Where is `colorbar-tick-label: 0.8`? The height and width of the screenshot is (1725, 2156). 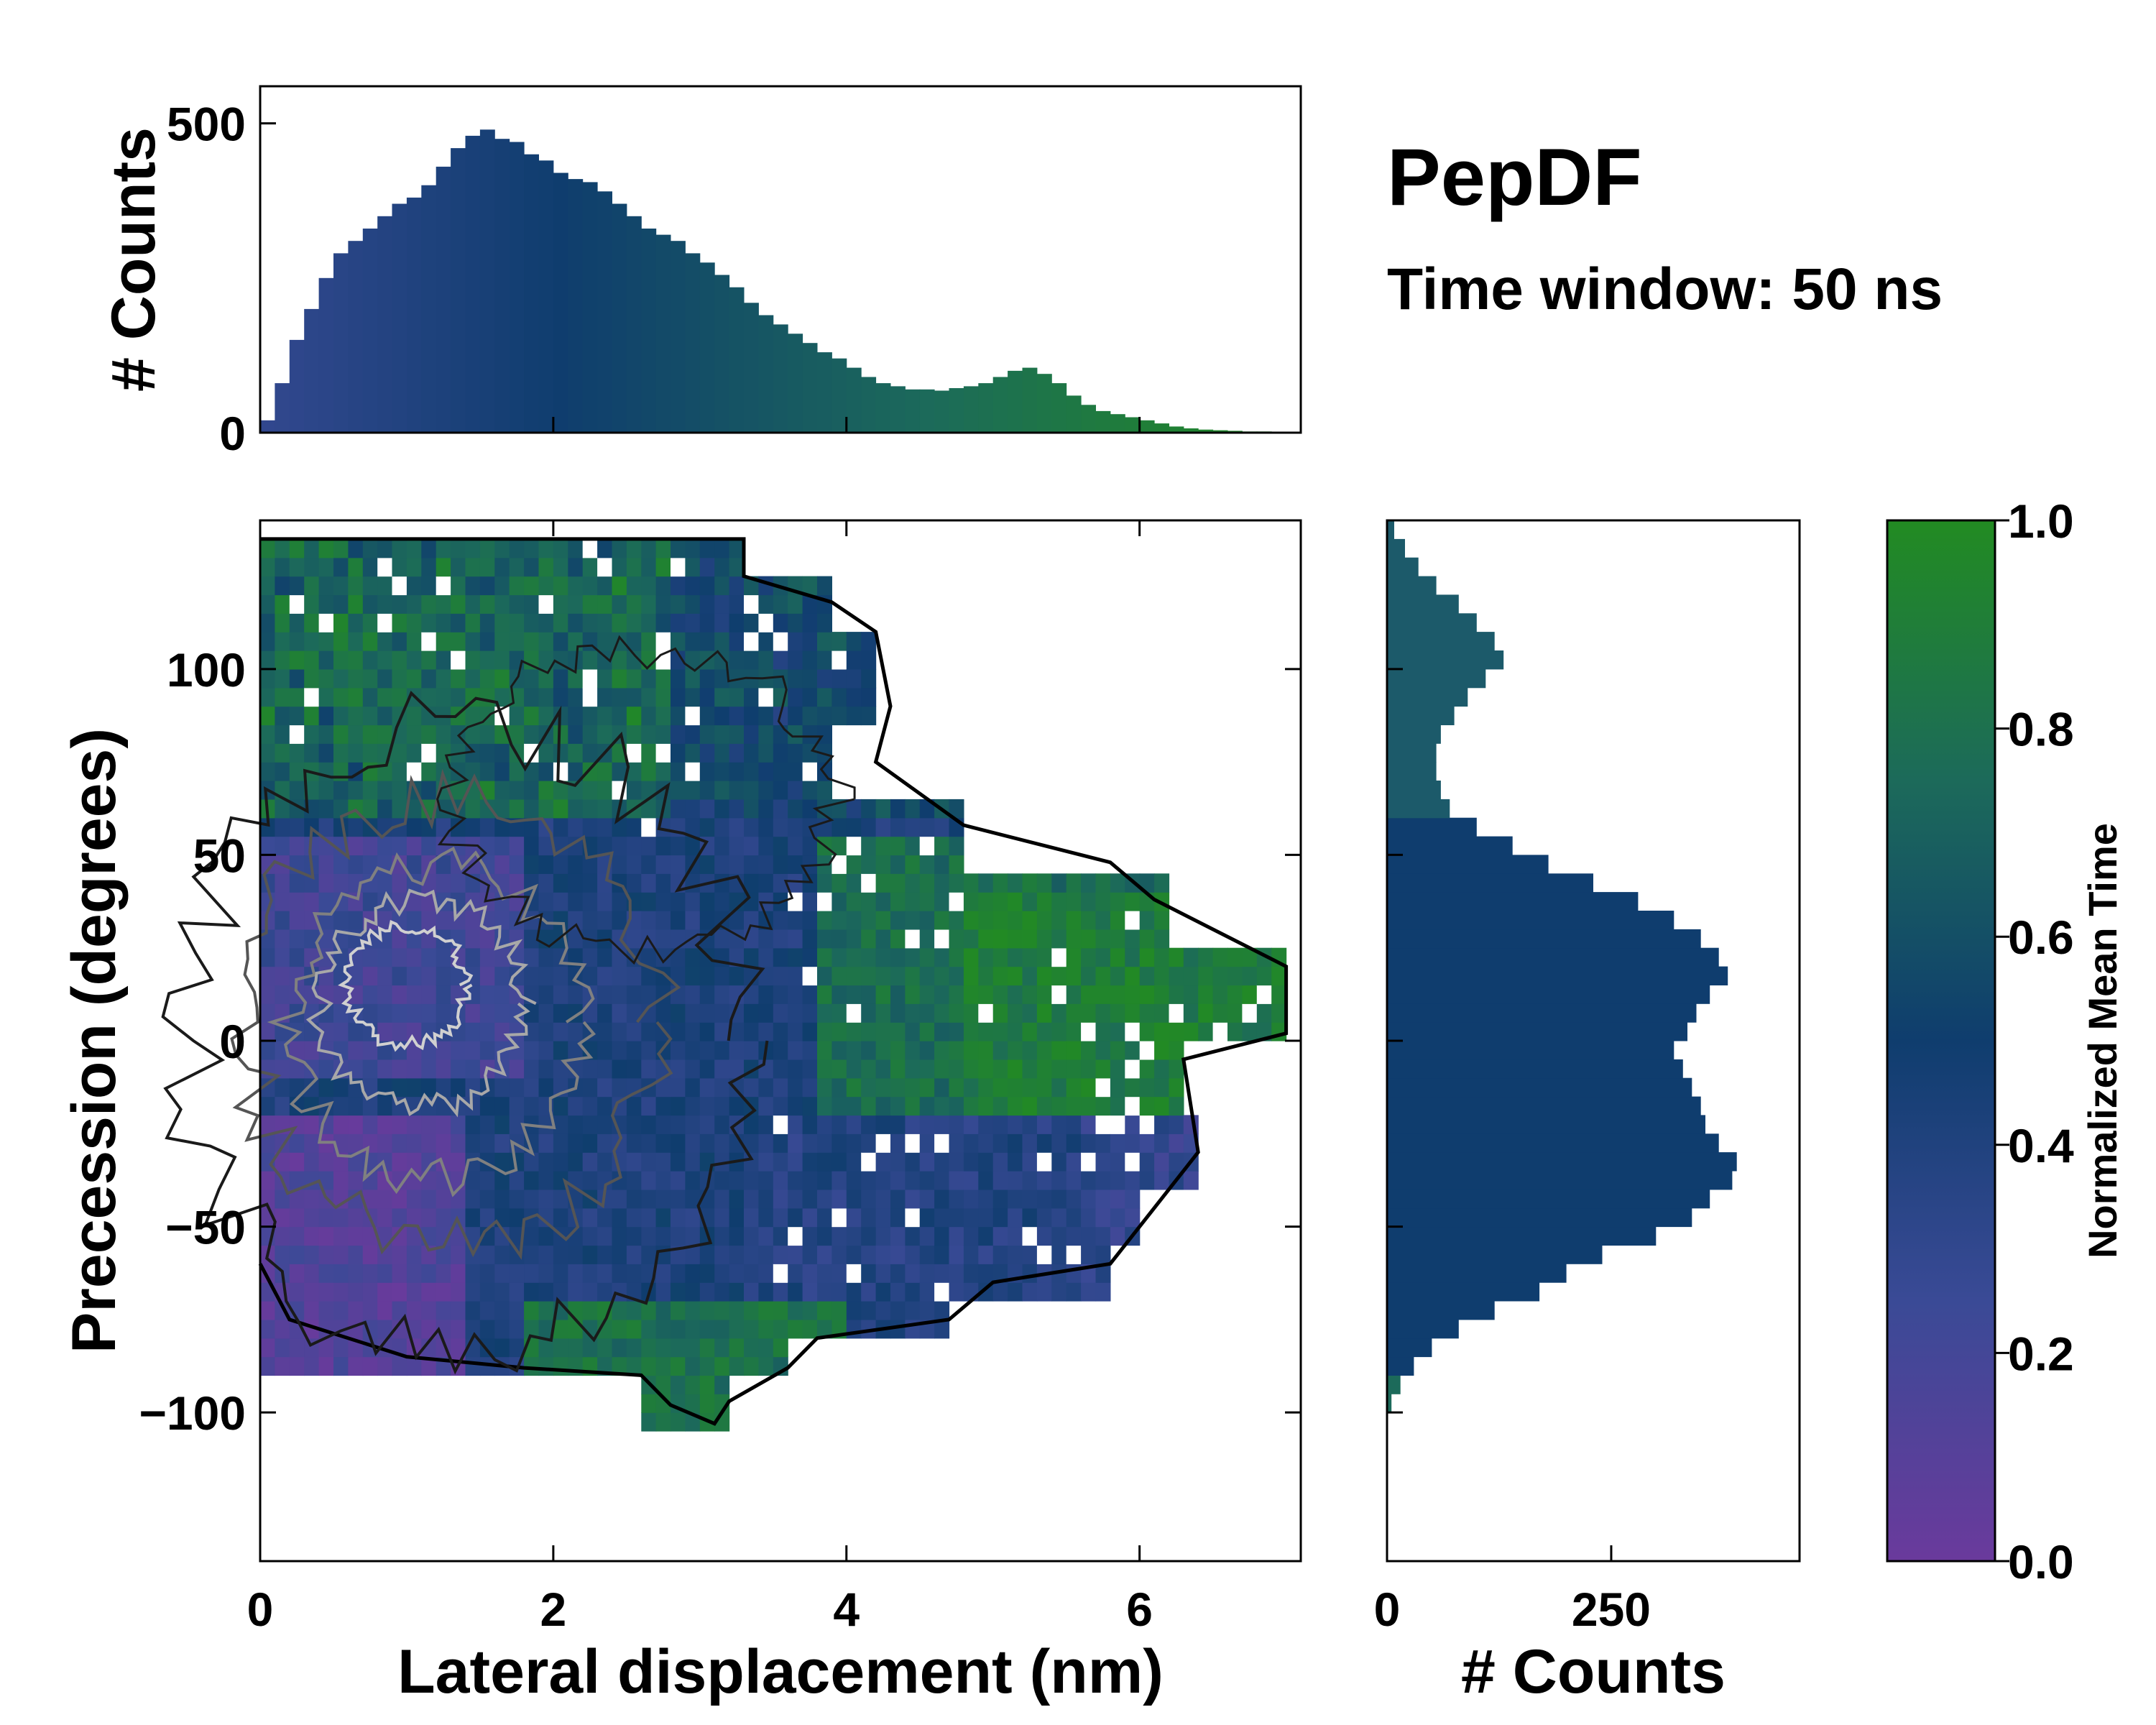 colorbar-tick-label: 0.8 is located at coordinates (2041, 729).